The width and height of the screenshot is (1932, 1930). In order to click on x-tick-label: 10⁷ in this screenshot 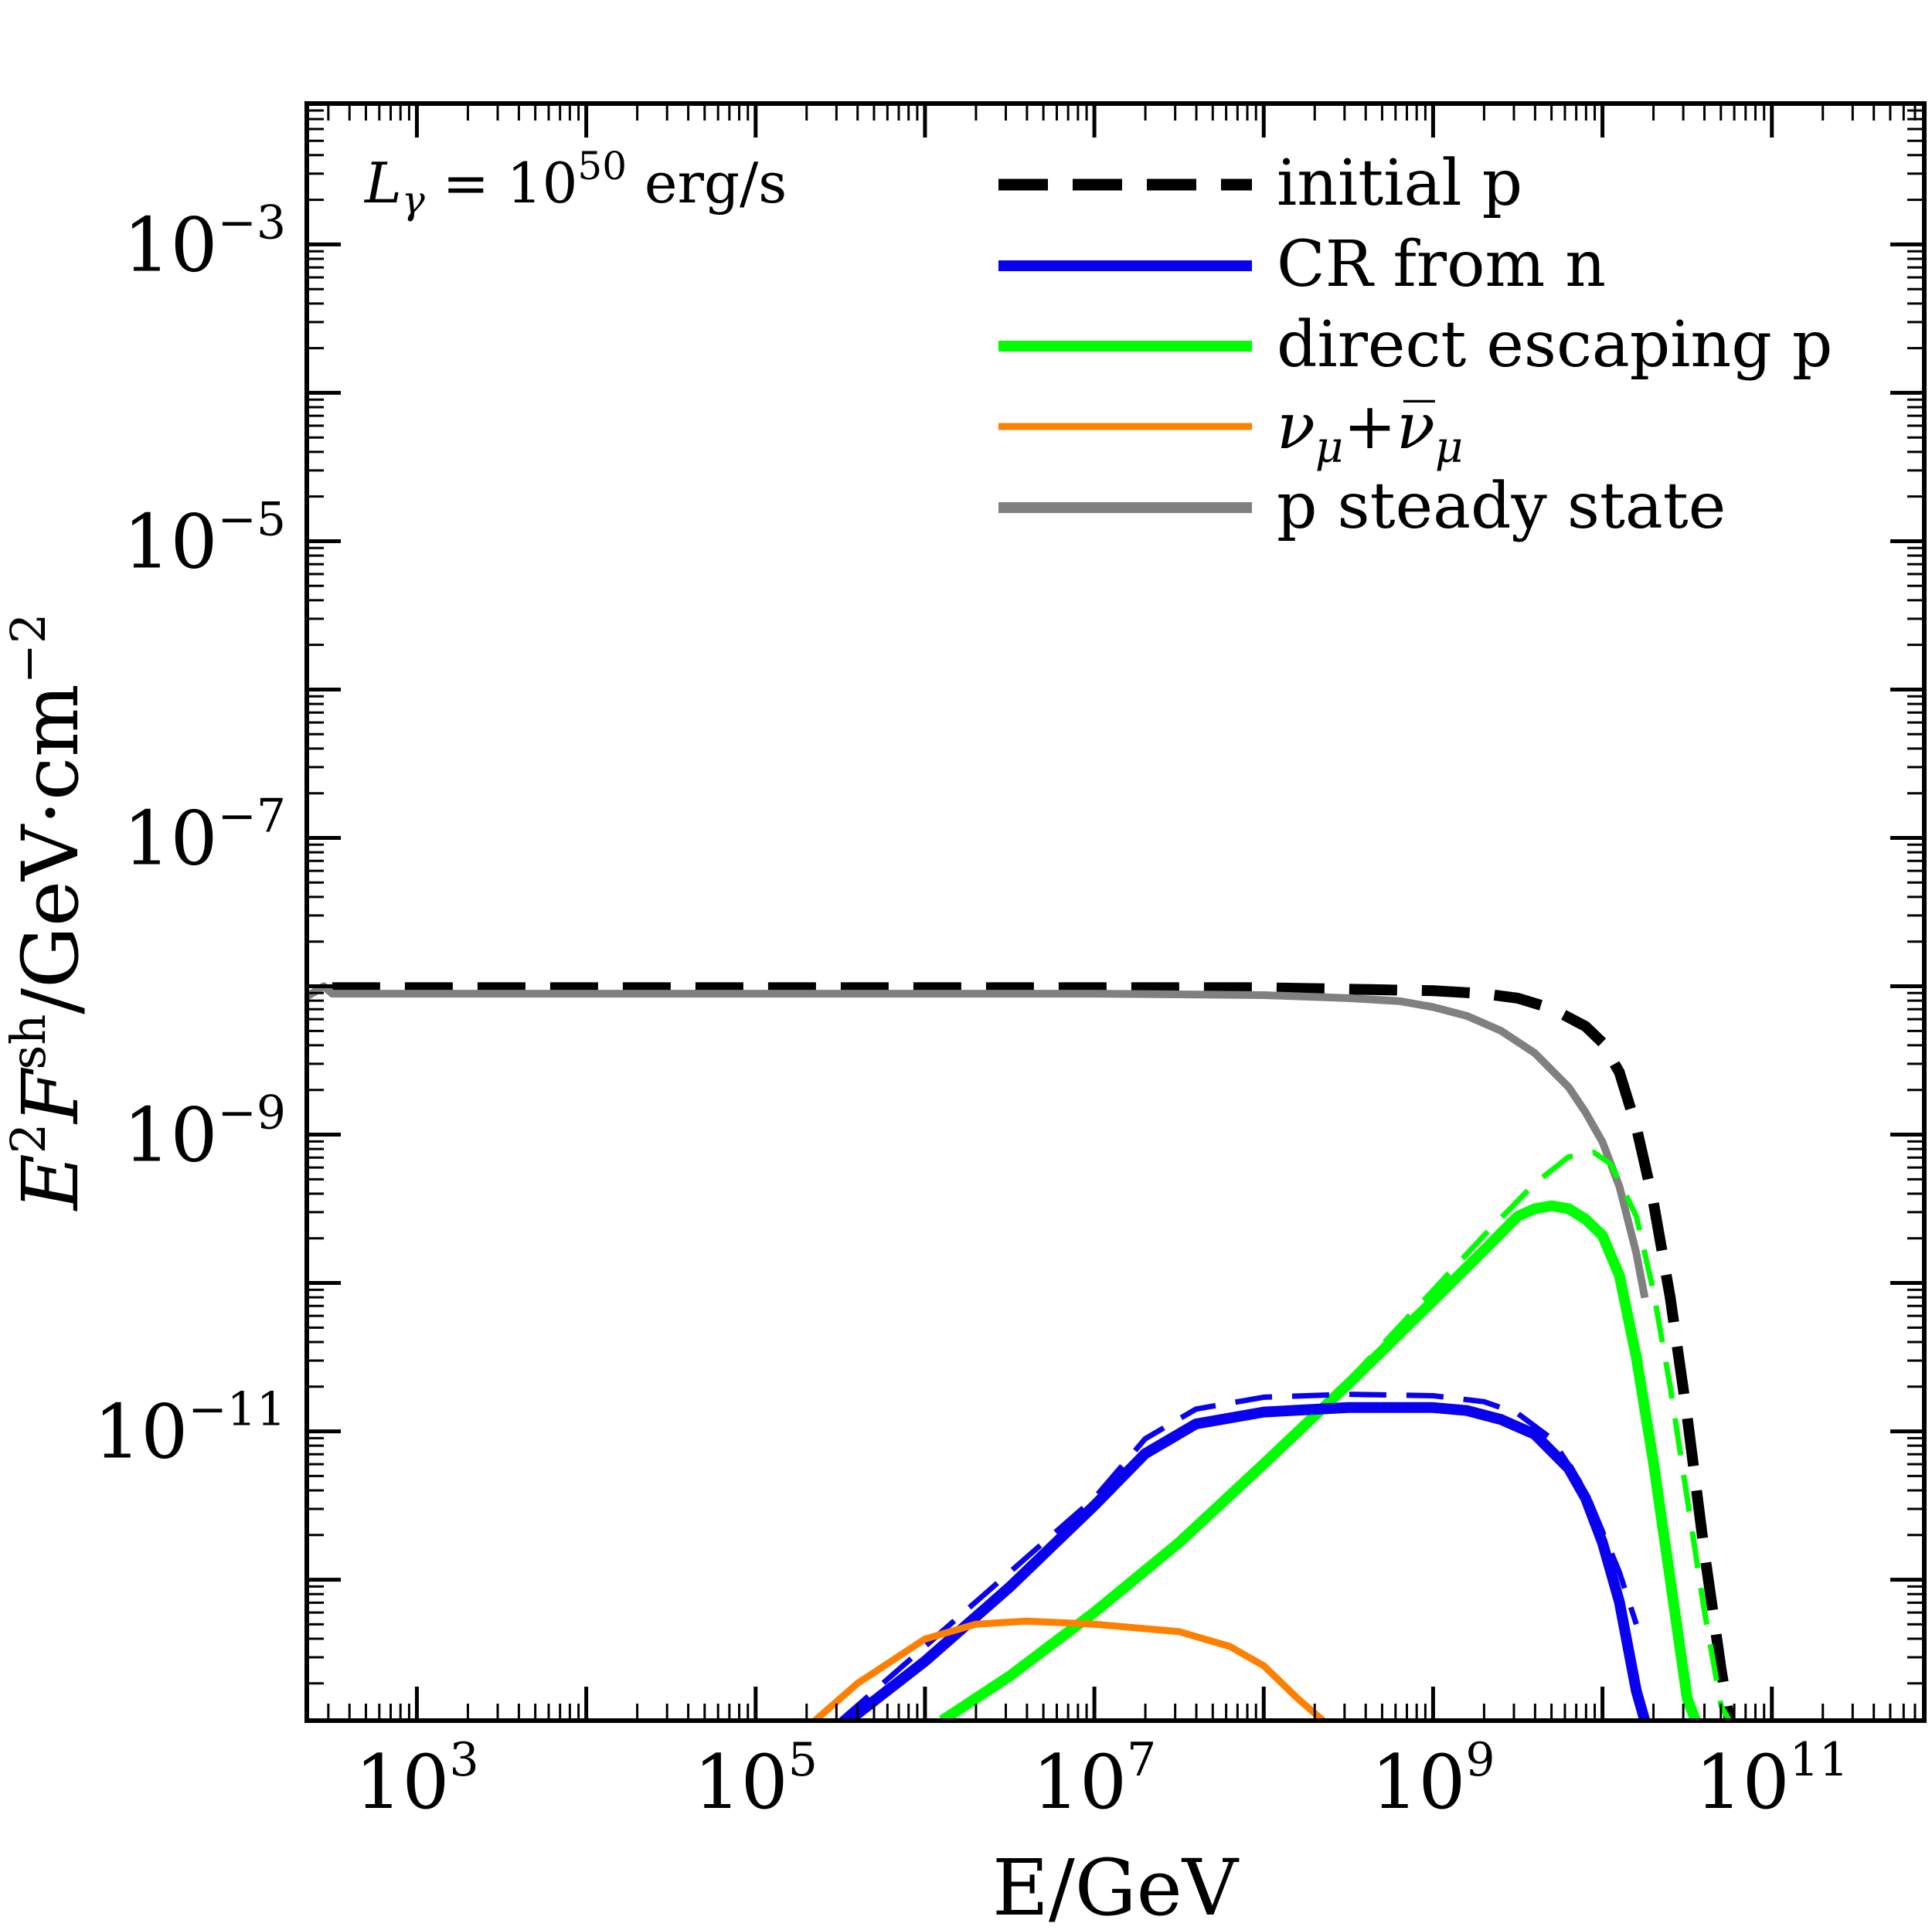, I will do `click(1094, 1779)`.